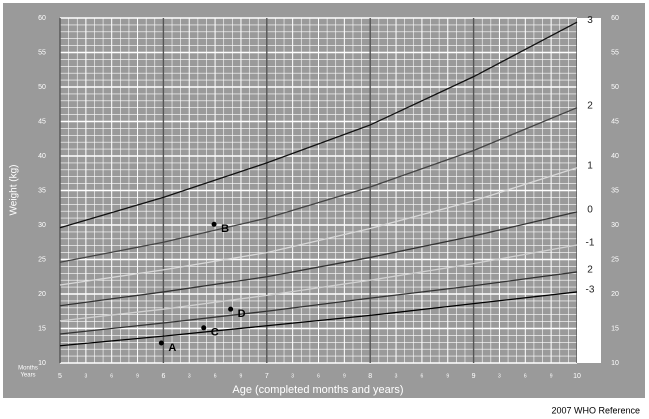  I want to click on y-tick-label: 20, so click(42, 294).